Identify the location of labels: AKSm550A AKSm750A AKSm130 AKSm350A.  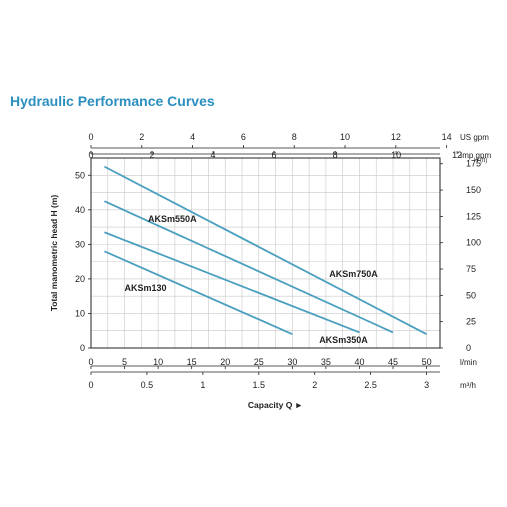
(252, 279).